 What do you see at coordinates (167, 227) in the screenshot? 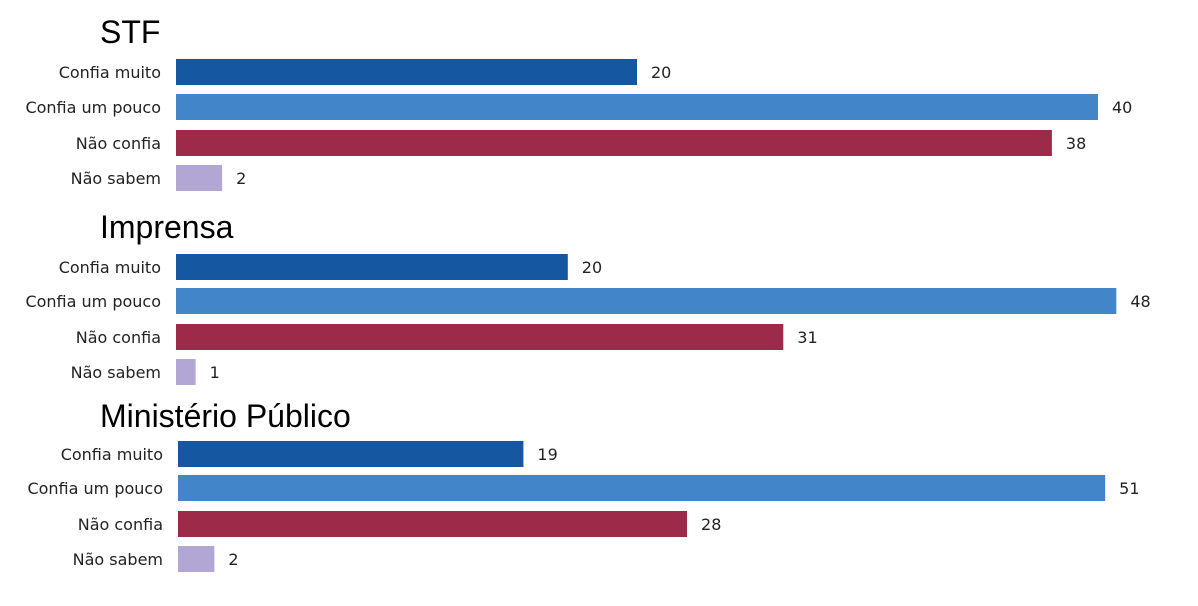
I see `panel-title: Imprensa` at bounding box center [167, 227].